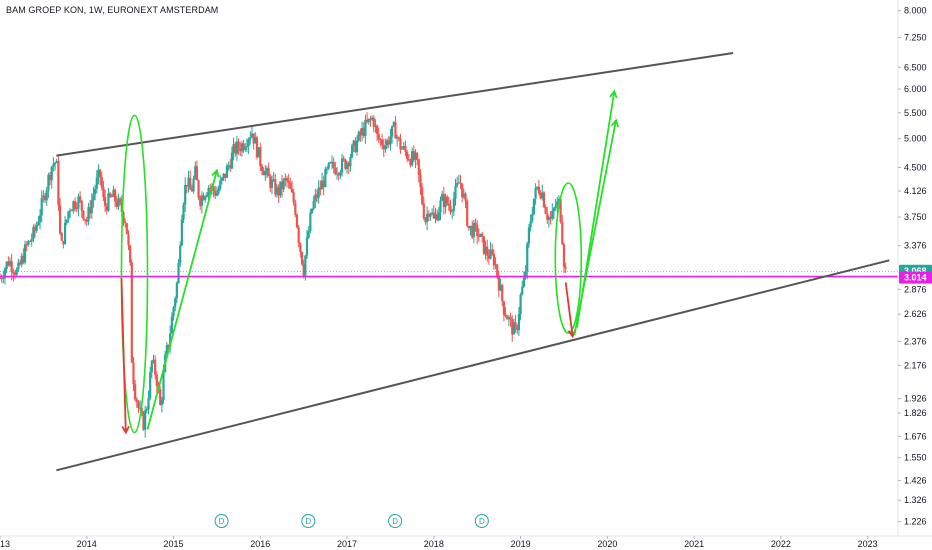 The height and width of the screenshot is (550, 932). Describe the element at coordinates (915, 399) in the screenshot. I see `y-tick-label: 1.926` at that location.